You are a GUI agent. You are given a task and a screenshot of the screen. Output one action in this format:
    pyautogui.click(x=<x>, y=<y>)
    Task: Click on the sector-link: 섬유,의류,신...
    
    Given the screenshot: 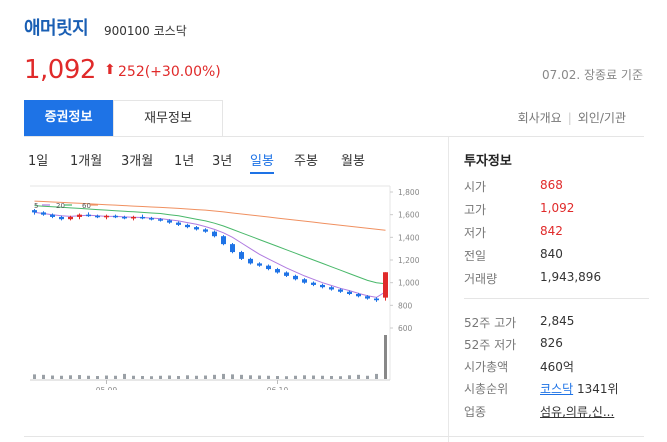 What is the action you would take?
    pyautogui.click(x=577, y=412)
    